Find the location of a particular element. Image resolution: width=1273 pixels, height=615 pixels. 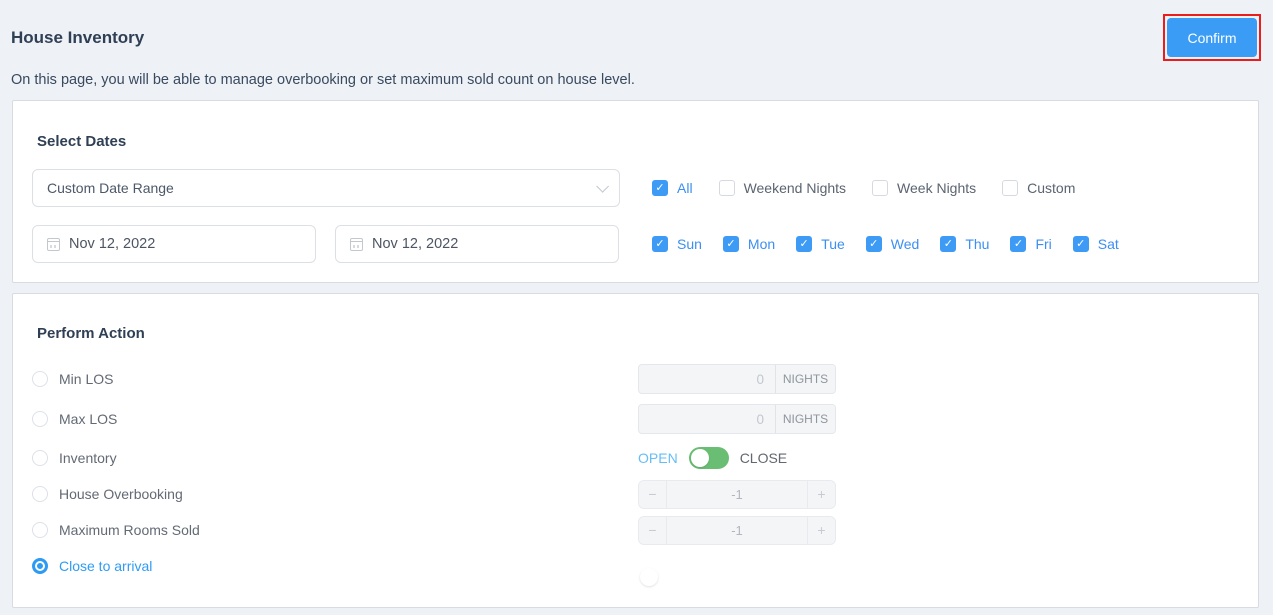

checkbox-sat-label: Sat is located at coordinates (1108, 244).